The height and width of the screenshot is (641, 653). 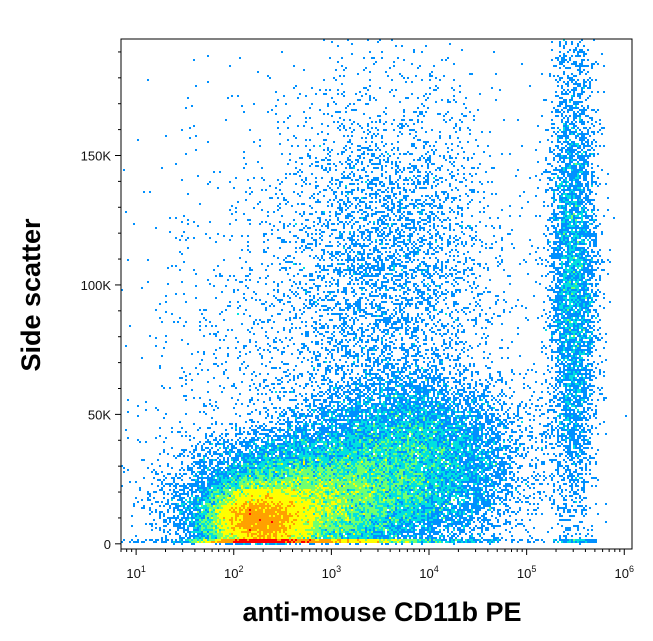 I want to click on x-axis-title: anti-mouse CD11b PE, so click(x=381, y=612).